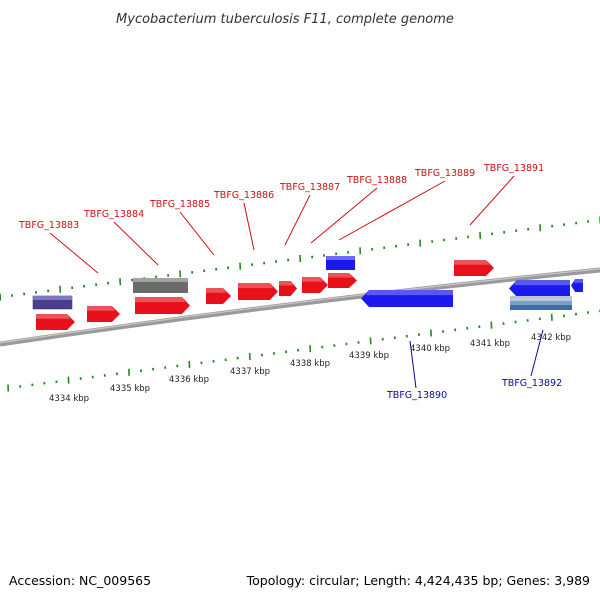  I want to click on gene-label: TBFG_13889, so click(444, 173).